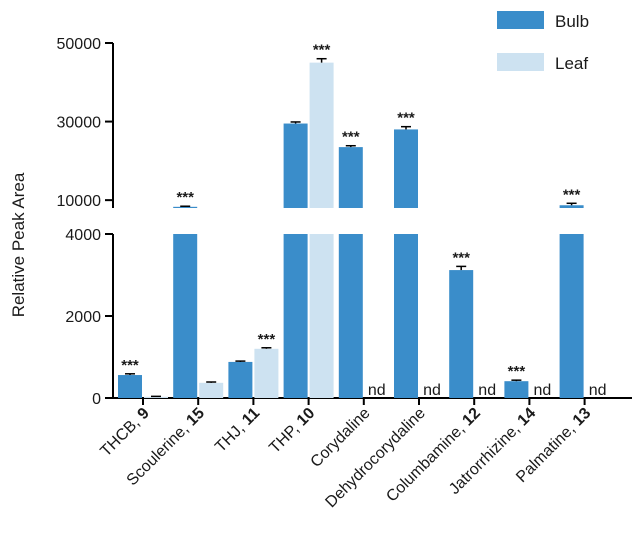 The width and height of the screenshot is (641, 534). Describe the element at coordinates (322, 50) in the screenshot. I see `significance-leaf-3: ***` at that location.